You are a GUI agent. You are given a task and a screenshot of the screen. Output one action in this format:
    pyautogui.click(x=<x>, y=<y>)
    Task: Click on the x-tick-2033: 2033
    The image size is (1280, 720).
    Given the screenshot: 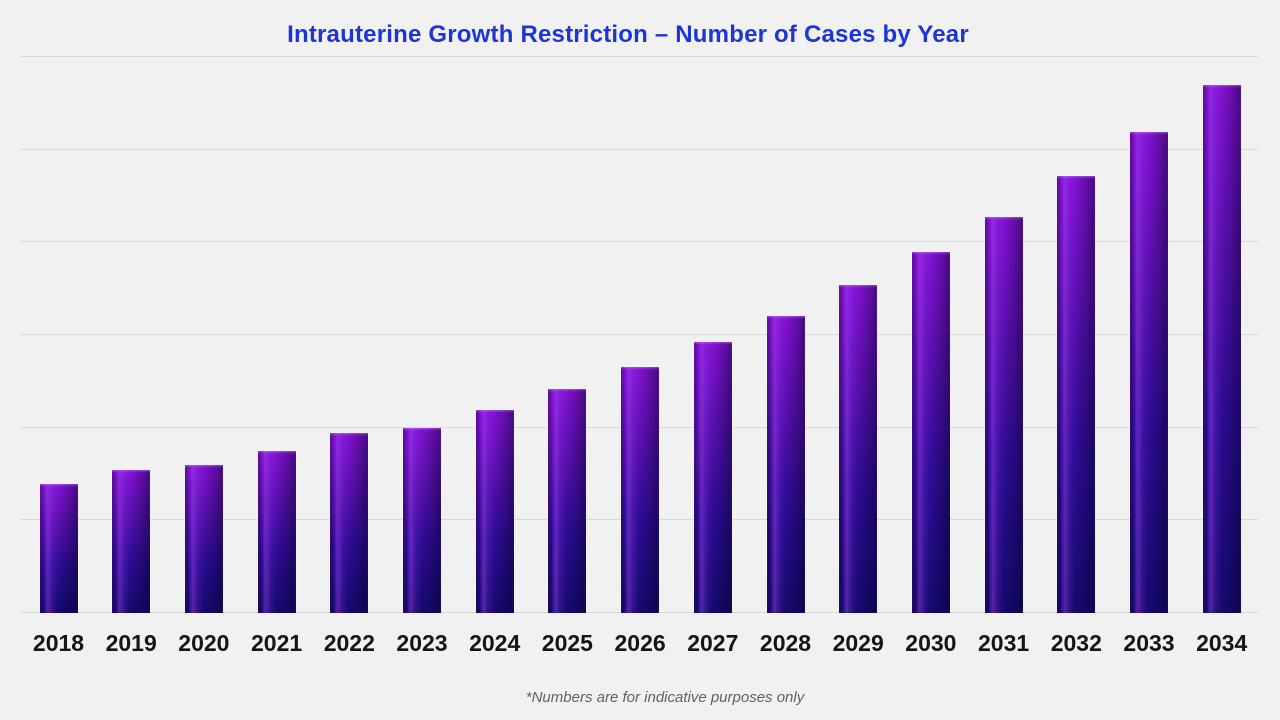 What is the action you would take?
    pyautogui.click(x=1149, y=643)
    